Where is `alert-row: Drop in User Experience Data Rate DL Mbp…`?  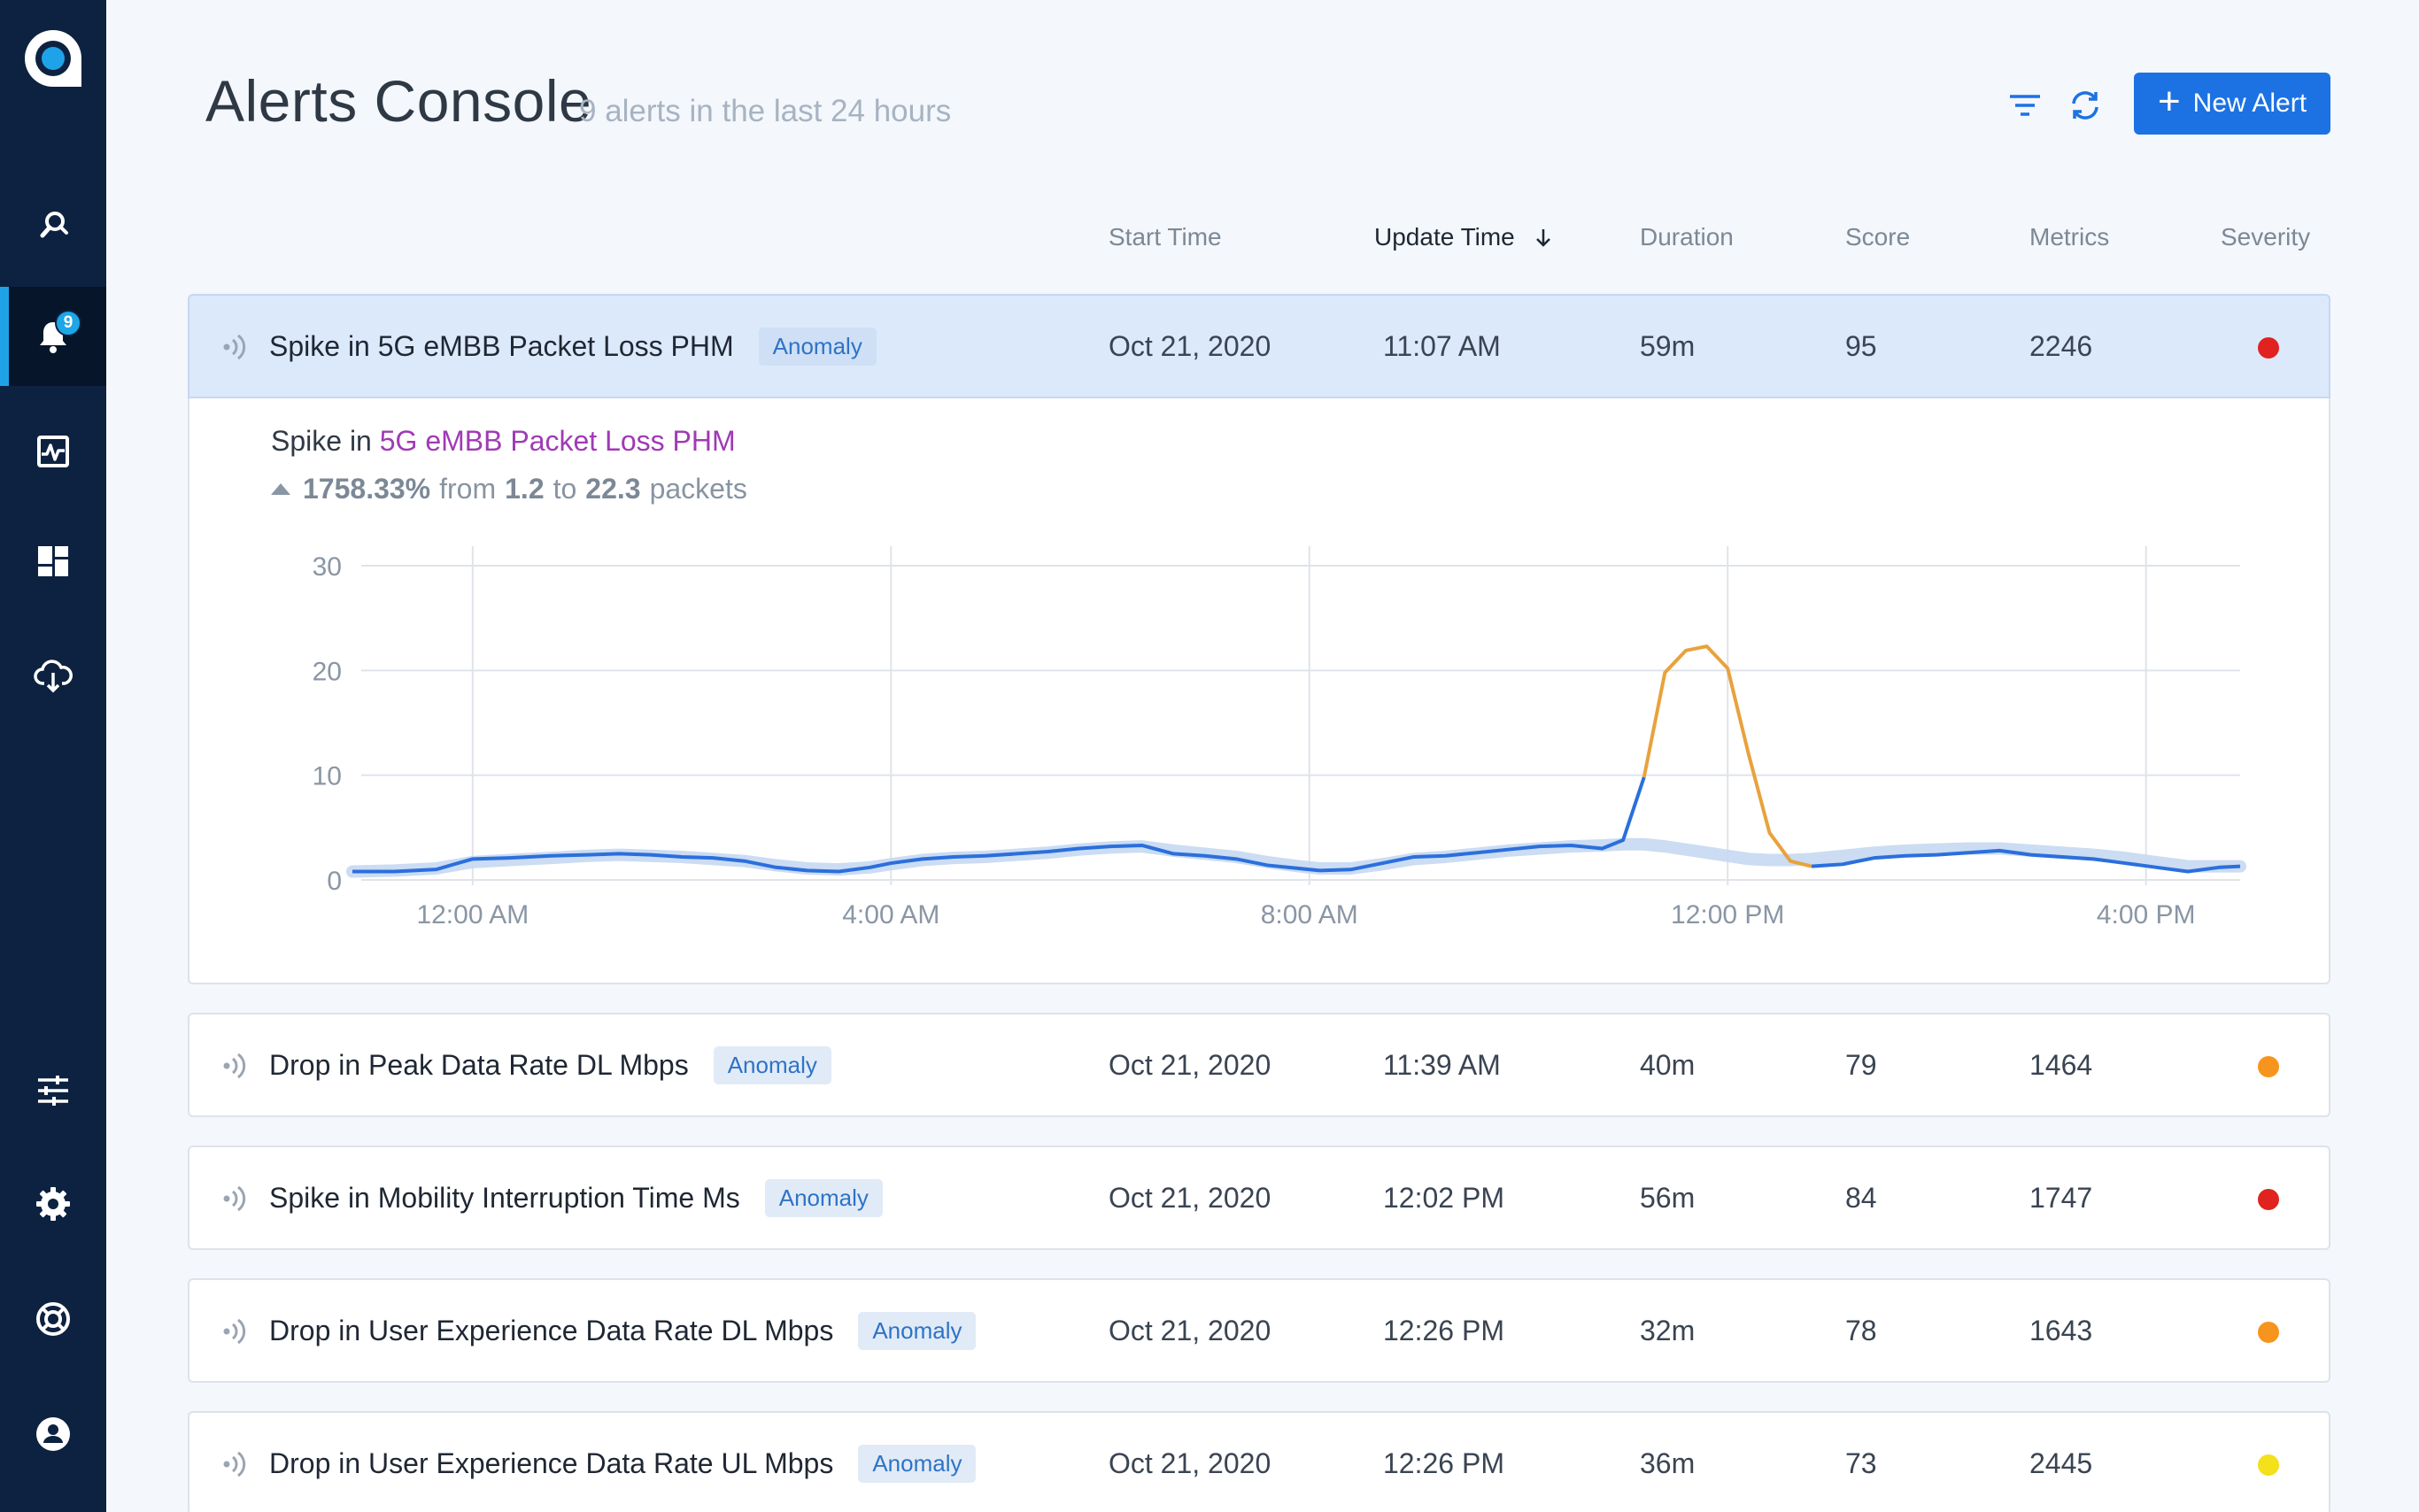 alert-row: Drop in User Experience Data Rate DL Mbp… is located at coordinates (1259, 1330).